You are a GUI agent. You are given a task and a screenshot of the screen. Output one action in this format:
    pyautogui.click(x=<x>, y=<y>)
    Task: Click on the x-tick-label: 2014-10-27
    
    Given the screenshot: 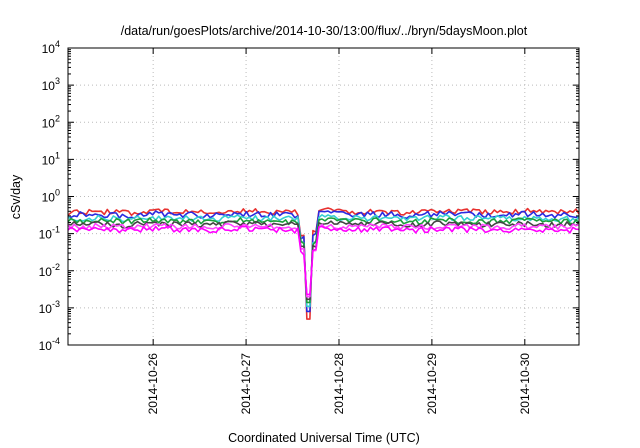 What is the action you would take?
    pyautogui.click(x=246, y=384)
    